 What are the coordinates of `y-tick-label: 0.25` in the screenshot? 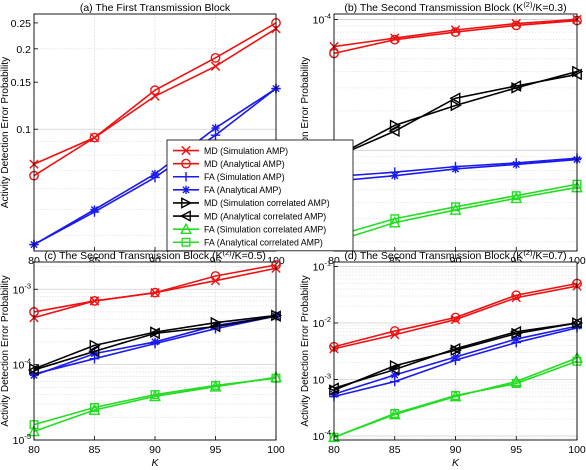 It's located at (21, 24).